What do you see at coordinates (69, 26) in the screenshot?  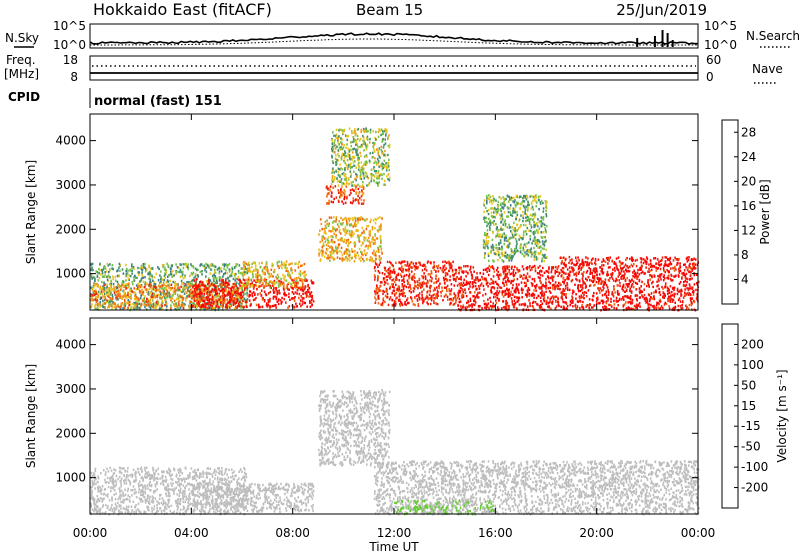 I see `noise-left-tick-top: 10^5` at bounding box center [69, 26].